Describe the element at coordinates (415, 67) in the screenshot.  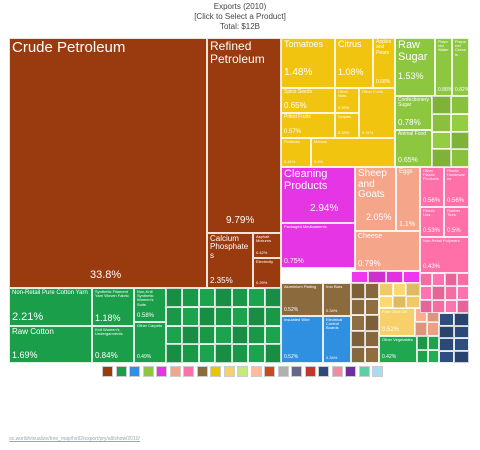
I see `treemap-tile: Raw Sugar 1.53%` at that location.